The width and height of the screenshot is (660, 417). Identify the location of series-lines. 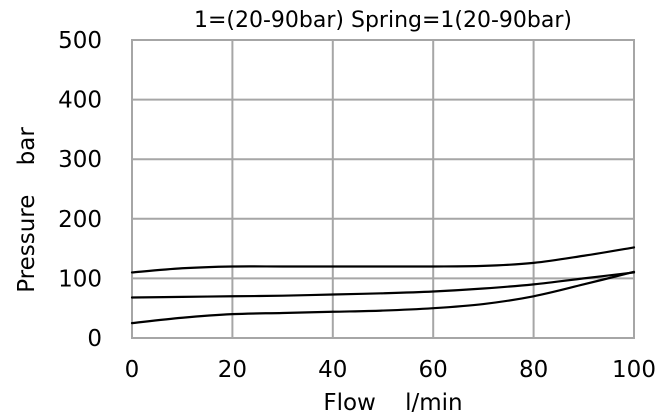
(383, 285).